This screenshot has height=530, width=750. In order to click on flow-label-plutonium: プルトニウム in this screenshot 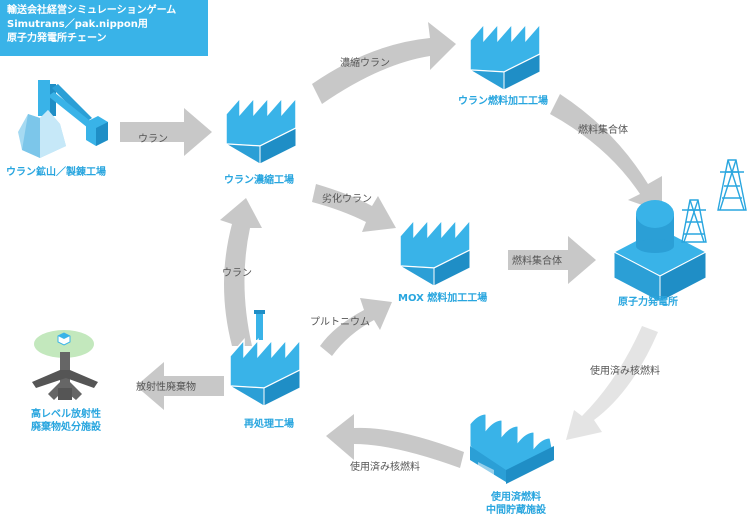, I will do `click(340, 322)`.